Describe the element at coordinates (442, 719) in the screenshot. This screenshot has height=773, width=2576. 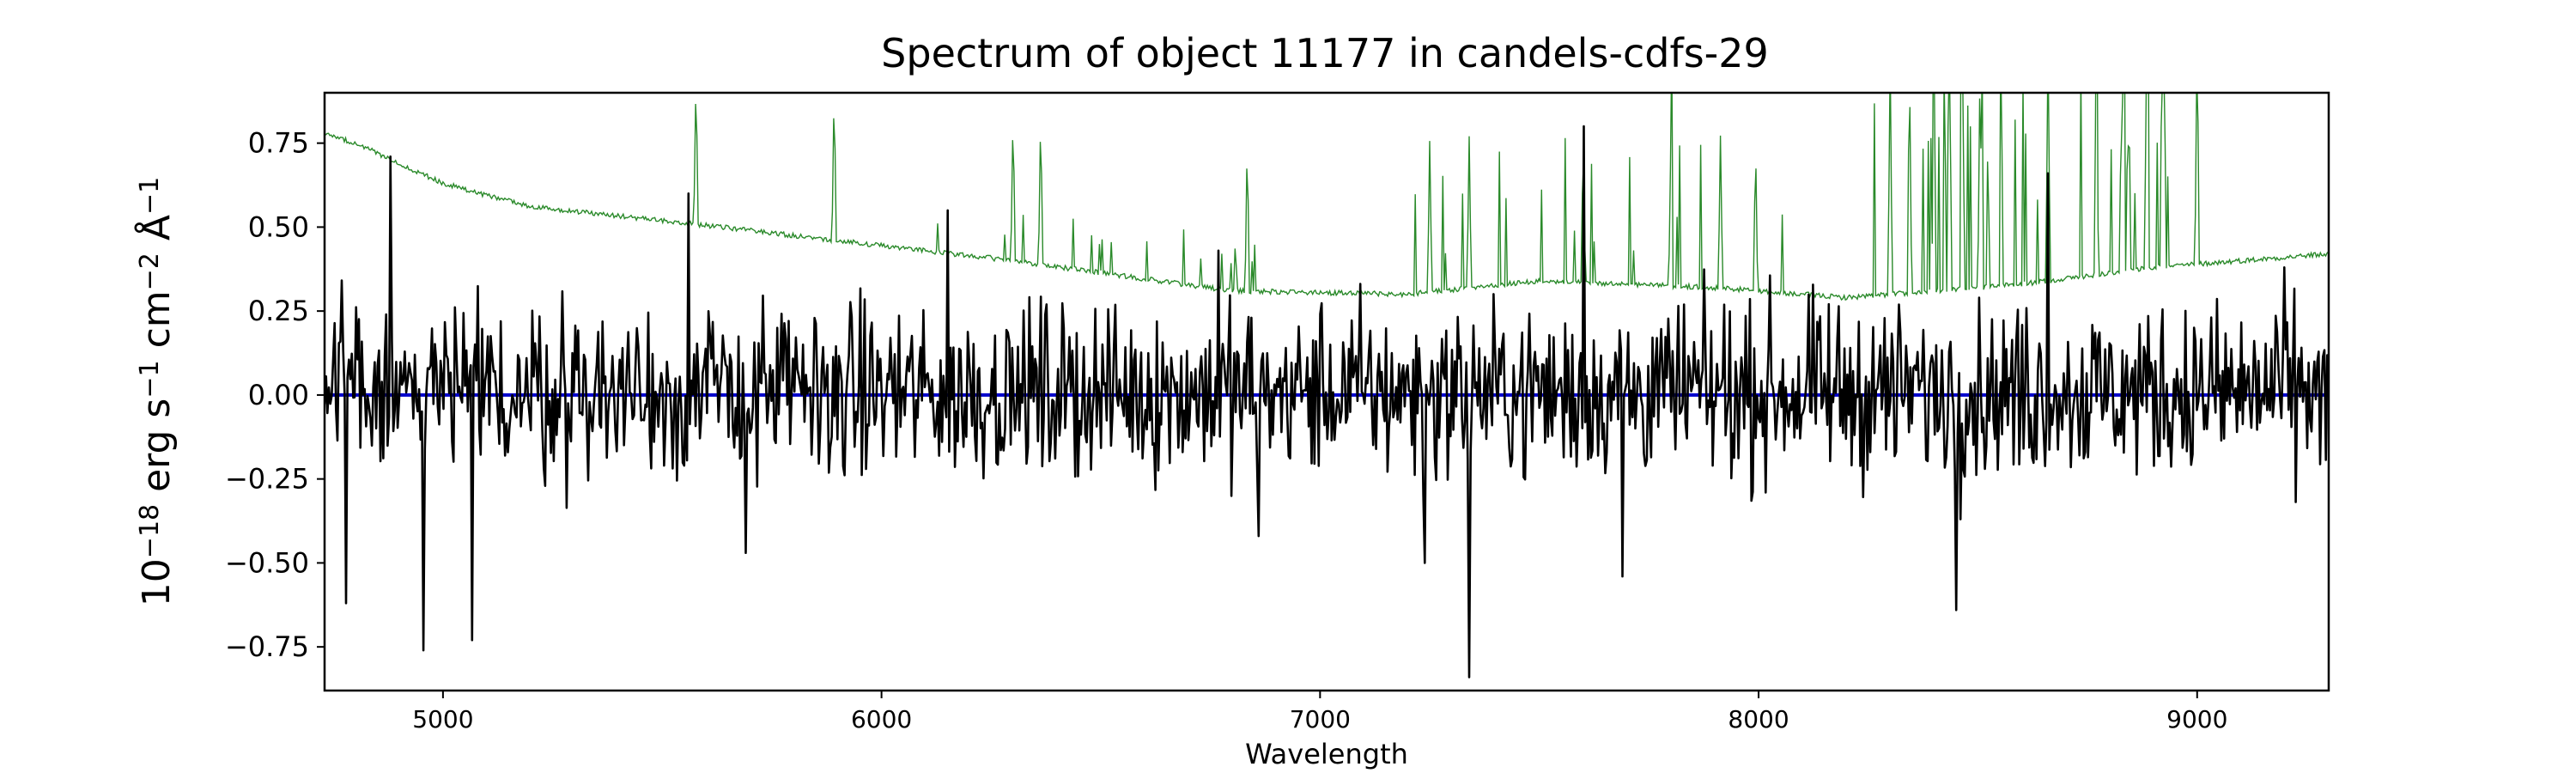
I see `x-tick-label: 5000` at that location.